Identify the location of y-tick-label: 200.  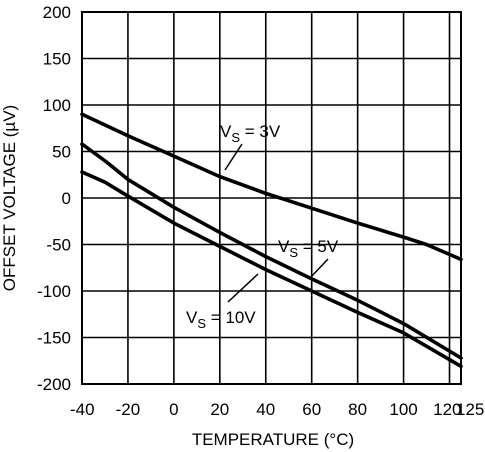
(57, 12).